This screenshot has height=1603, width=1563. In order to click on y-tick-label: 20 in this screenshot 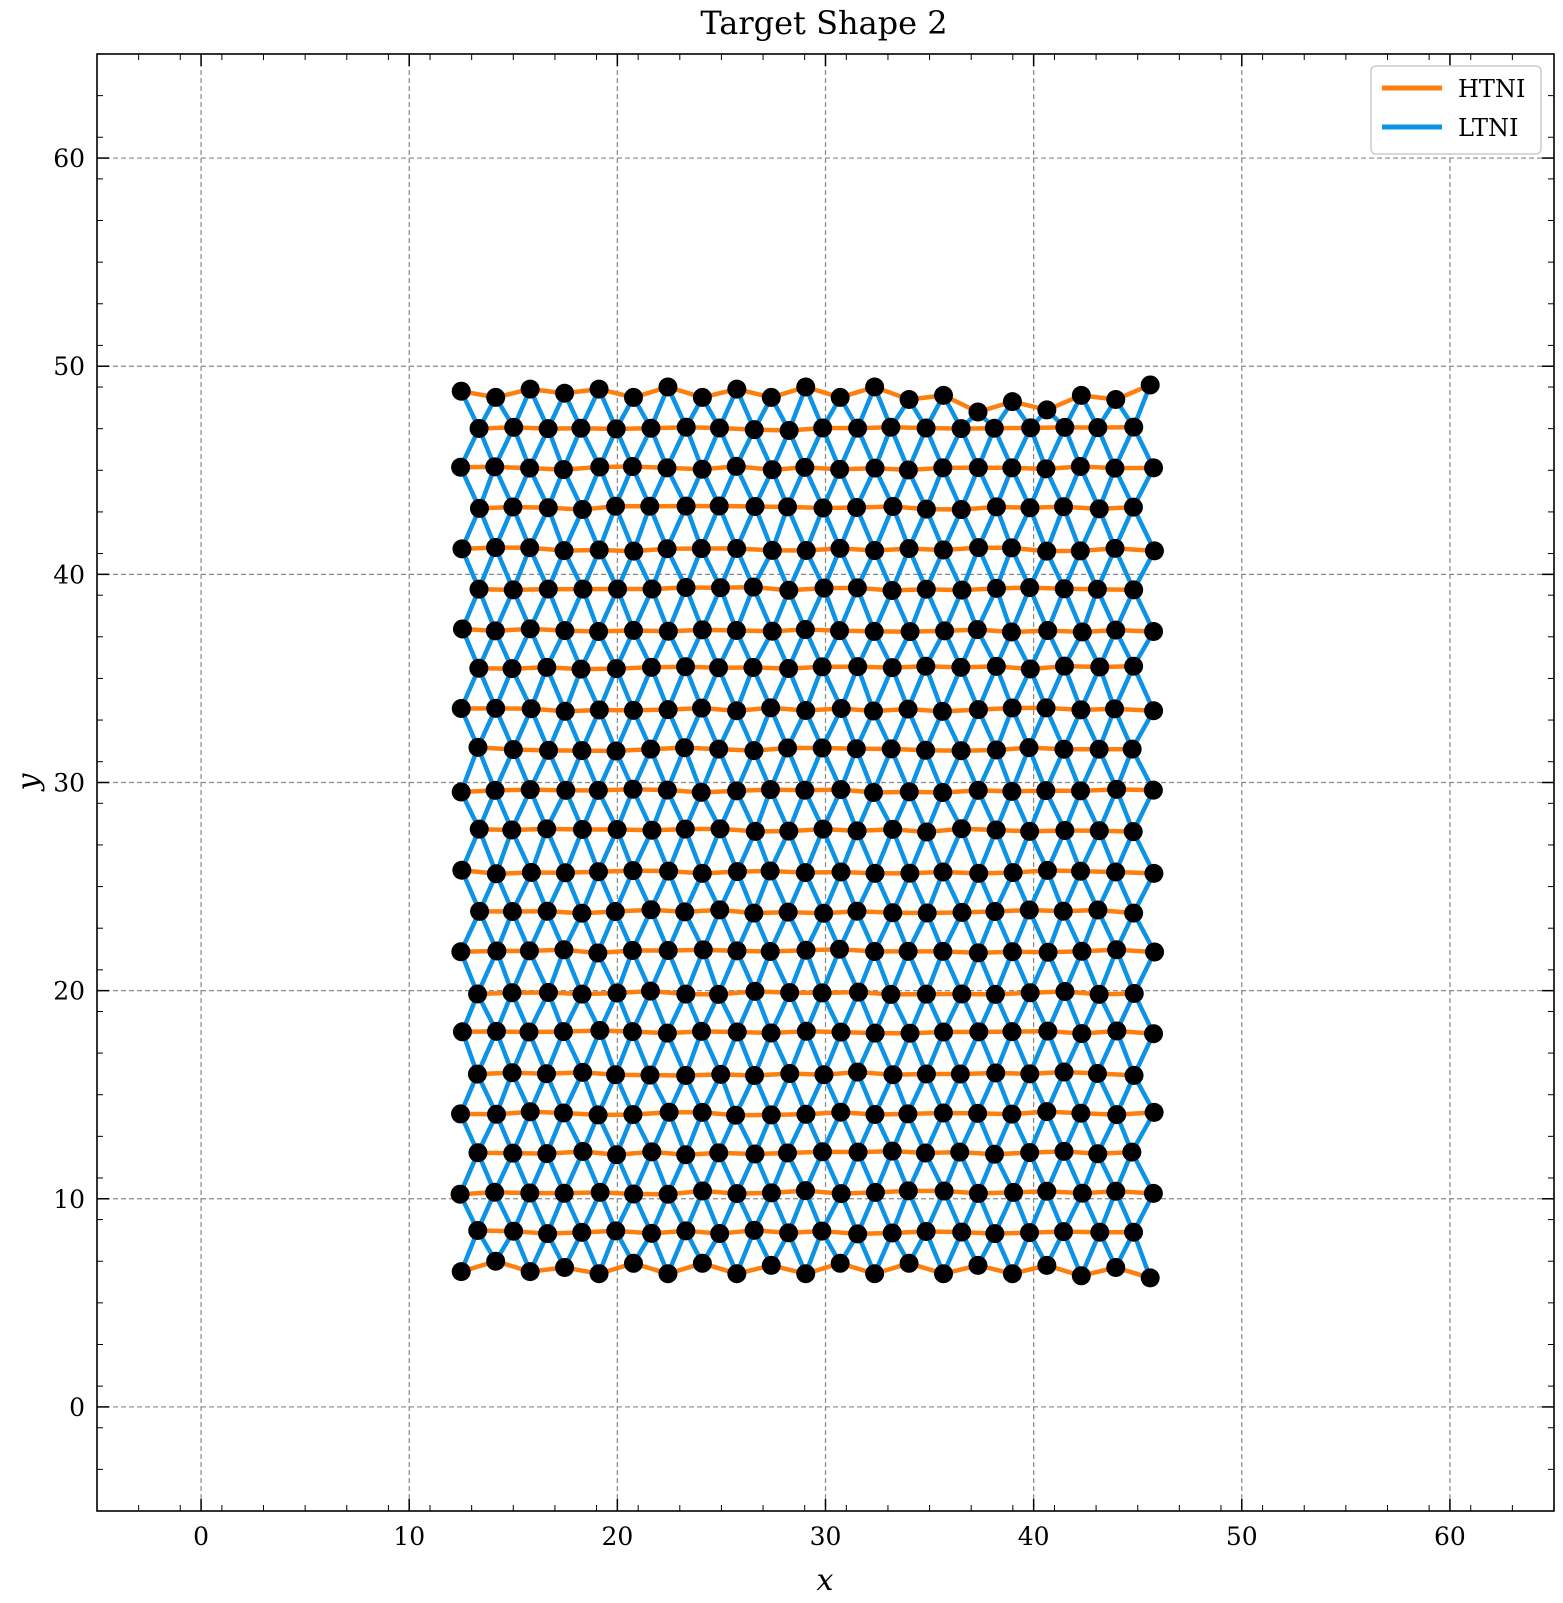, I will do `click(69, 991)`.